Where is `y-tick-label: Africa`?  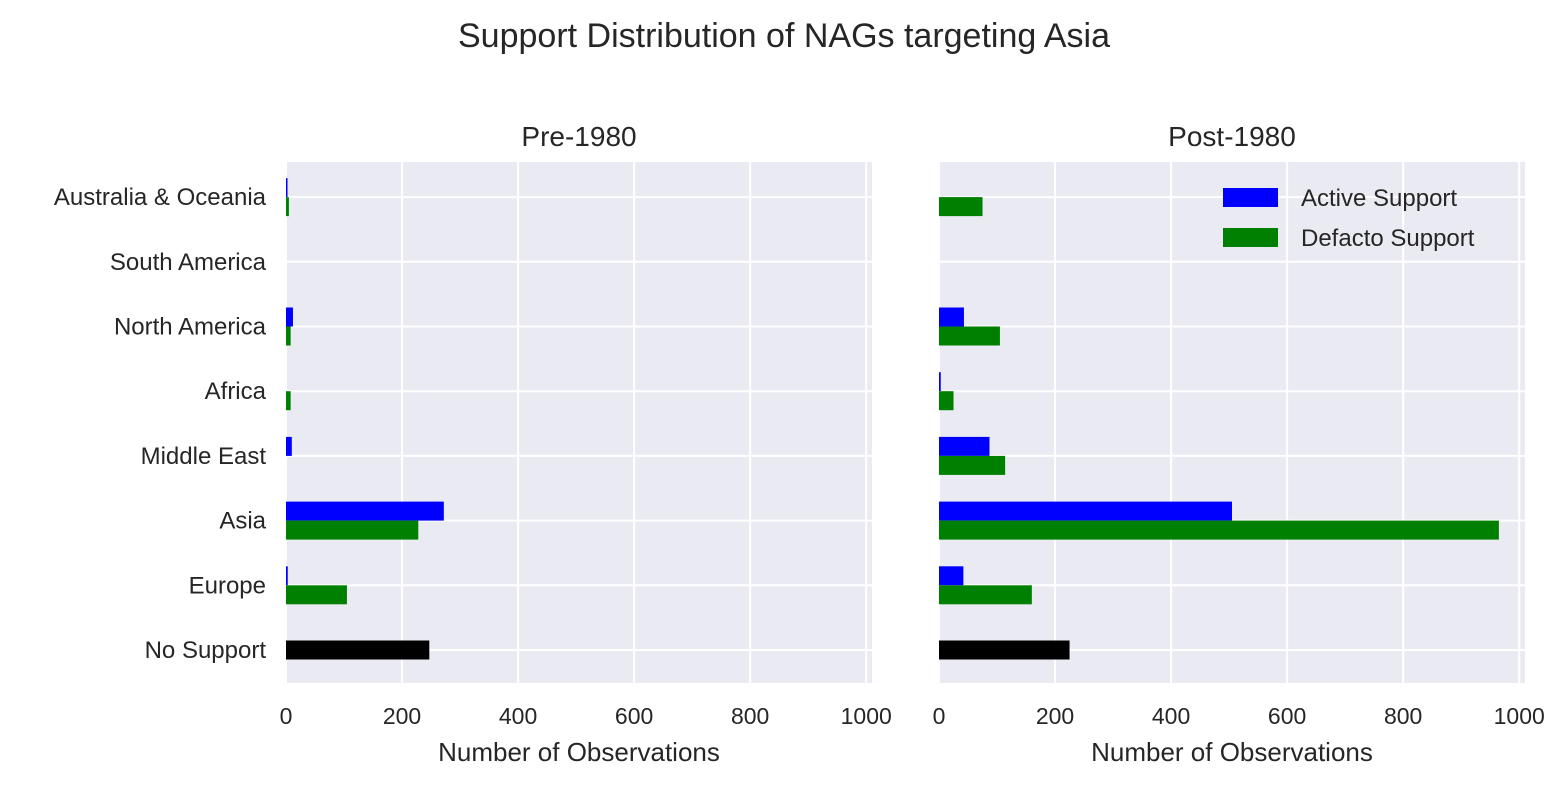
y-tick-label: Africa is located at coordinates (236, 391).